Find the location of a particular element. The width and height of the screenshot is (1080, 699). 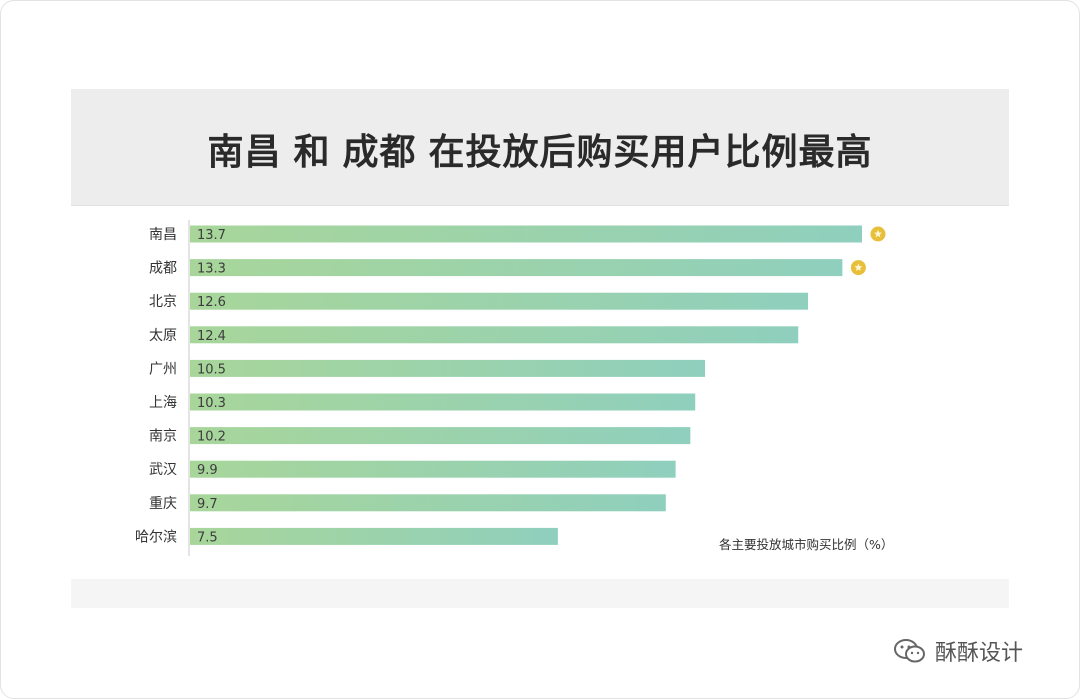

title-rest: 在投放后购买用户比例最高 is located at coordinates (650, 152).